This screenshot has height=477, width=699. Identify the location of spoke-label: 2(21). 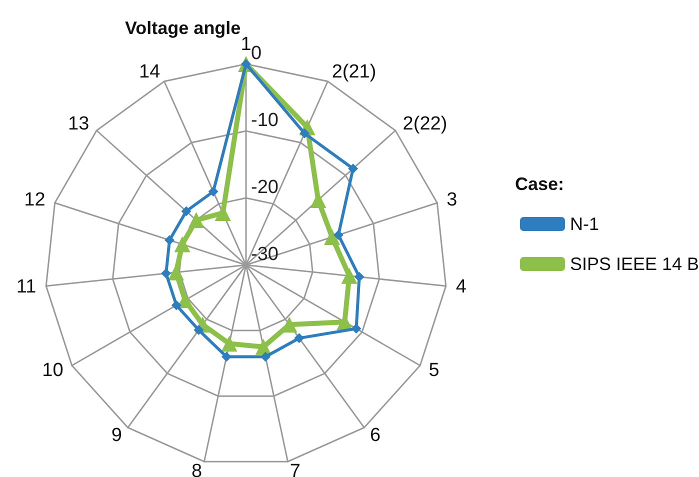
(354, 72).